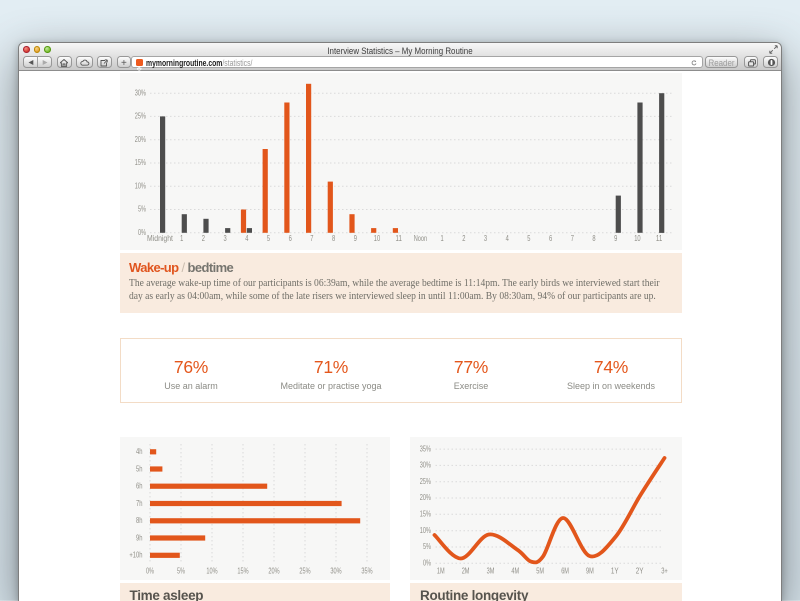  Describe the element at coordinates (139, 186) in the screenshot. I see `svg-text: 10%` at that location.